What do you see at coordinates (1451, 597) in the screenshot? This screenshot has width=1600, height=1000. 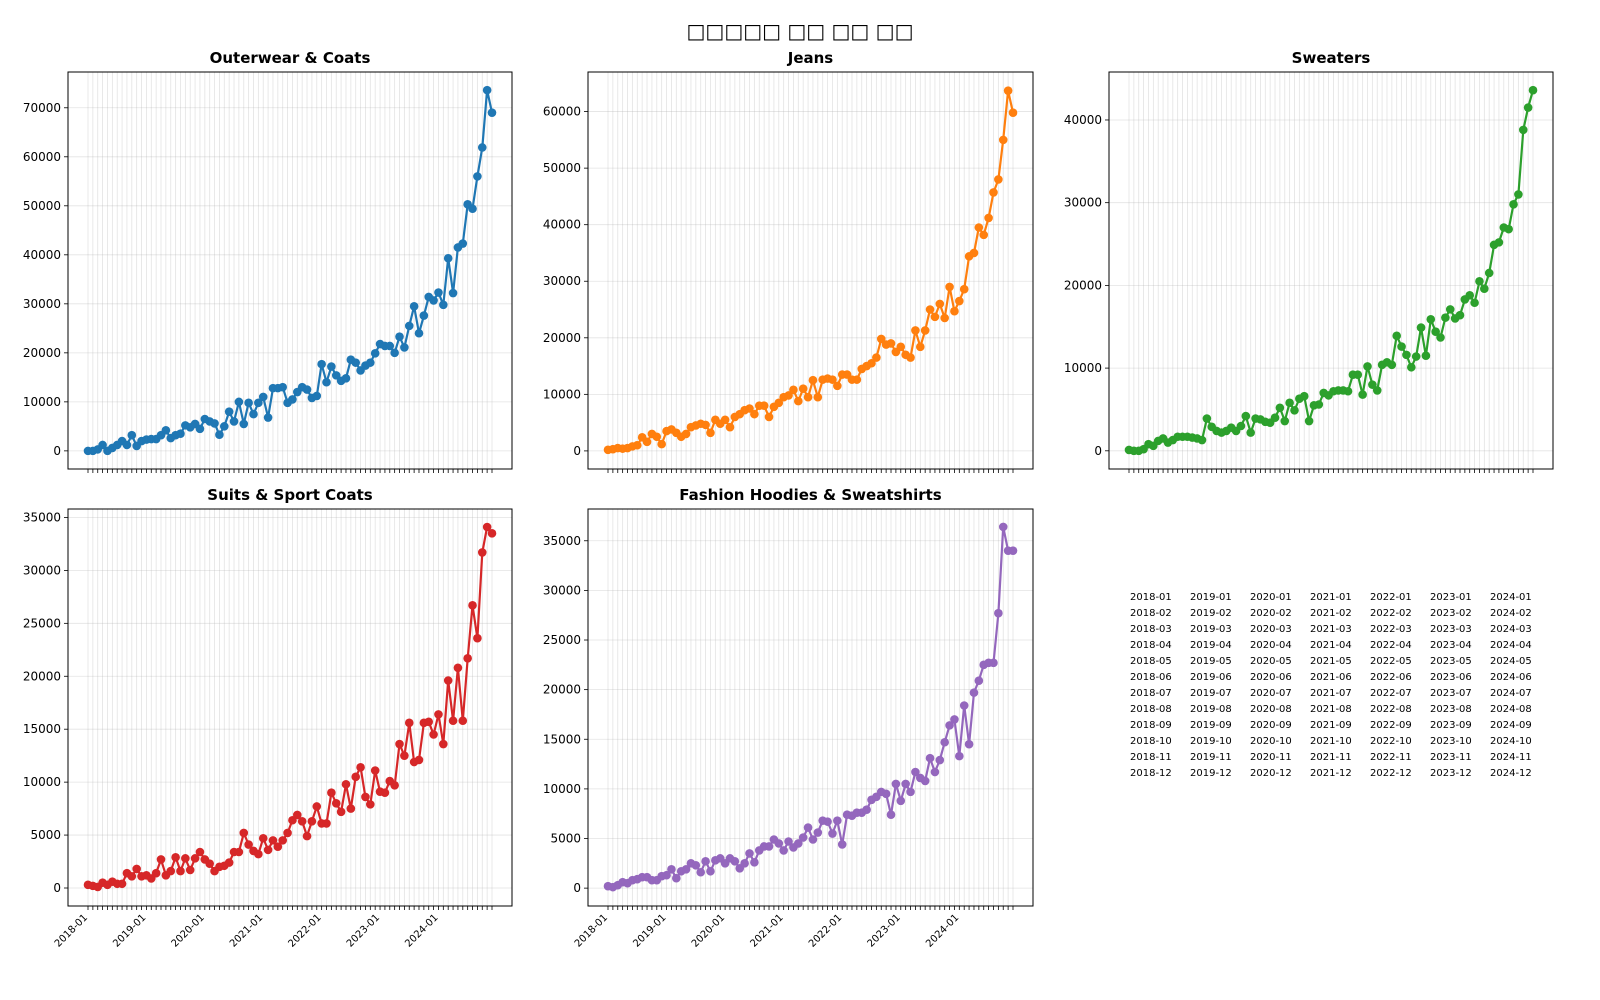 I see `x-category-label: 2023-01` at bounding box center [1451, 597].